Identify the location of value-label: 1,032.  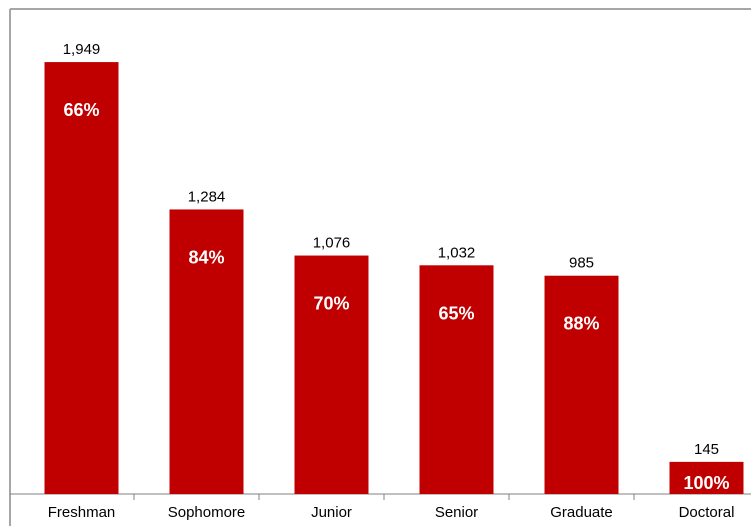
(457, 252).